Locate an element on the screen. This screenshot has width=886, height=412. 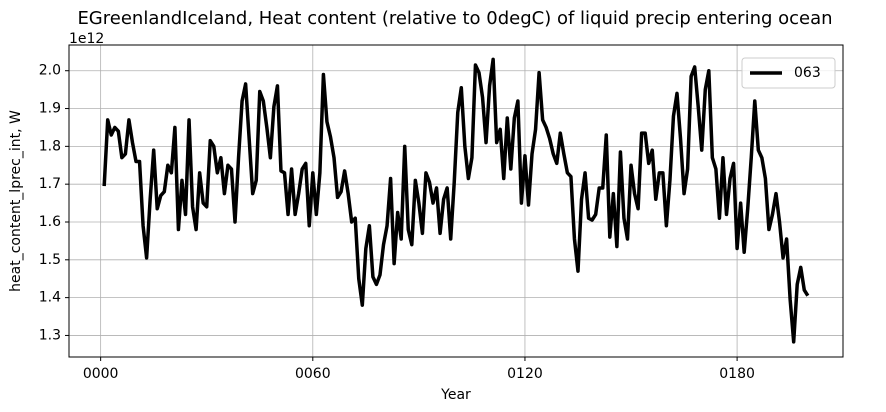
x-tick-label: 0180 is located at coordinates (737, 374).